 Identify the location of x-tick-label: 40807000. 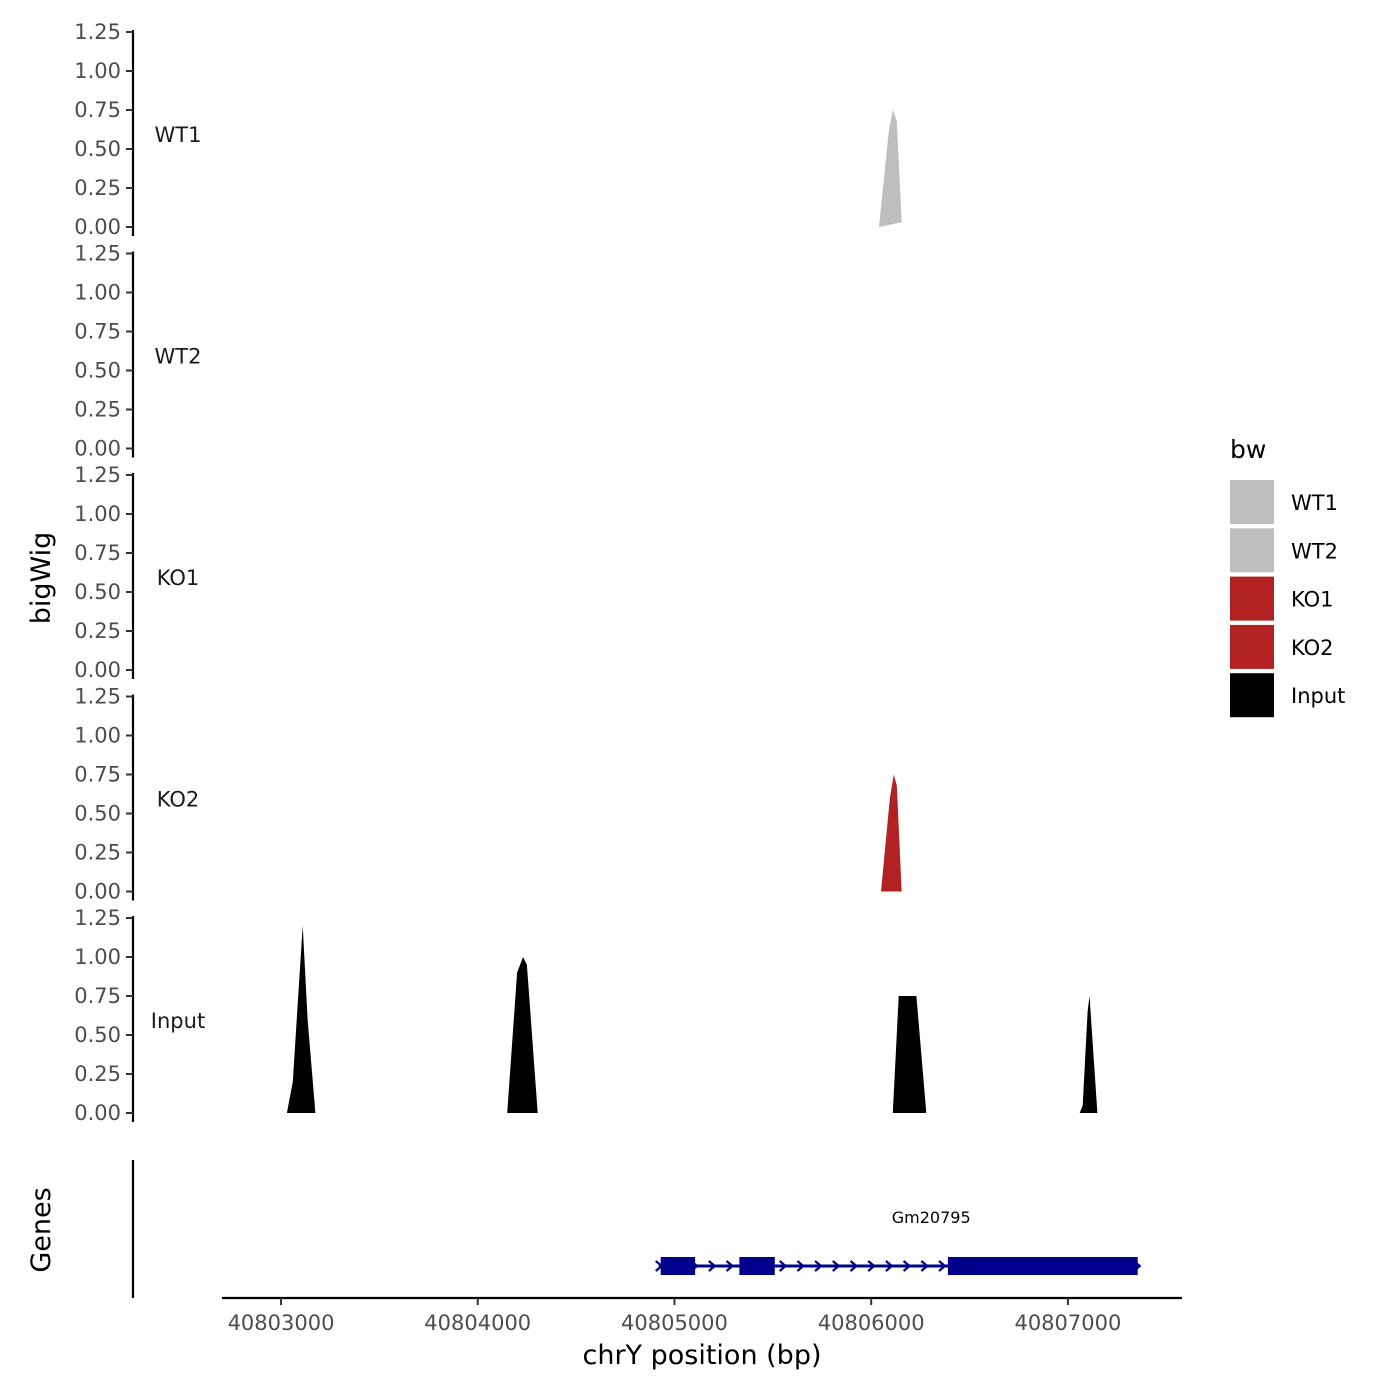
(1067, 1323).